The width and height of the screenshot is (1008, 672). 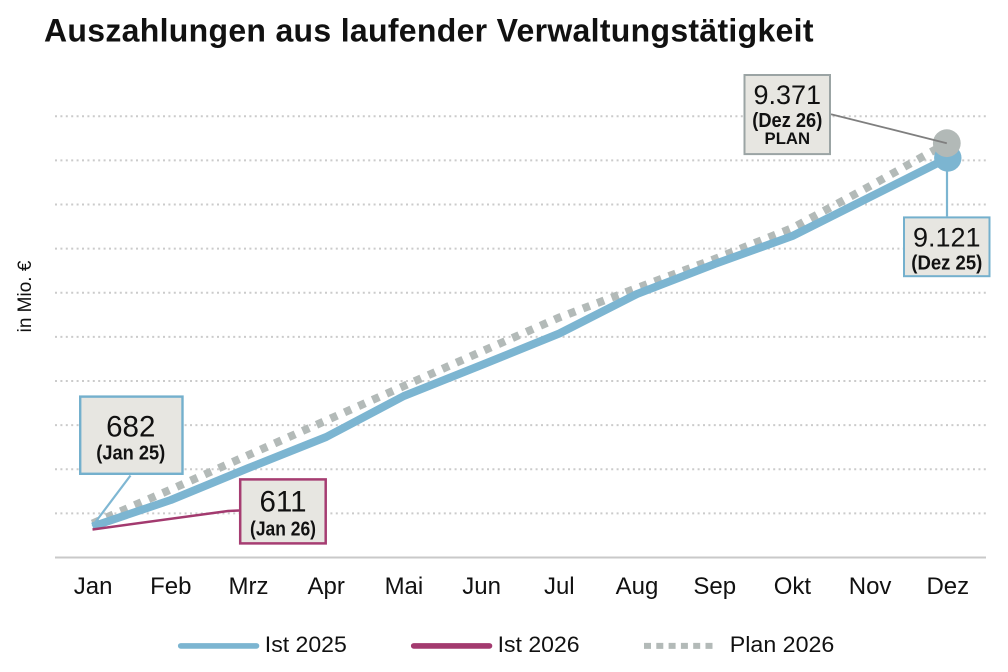 What do you see at coordinates (282, 502) in the screenshot?
I see `svg-text: 611` at bounding box center [282, 502].